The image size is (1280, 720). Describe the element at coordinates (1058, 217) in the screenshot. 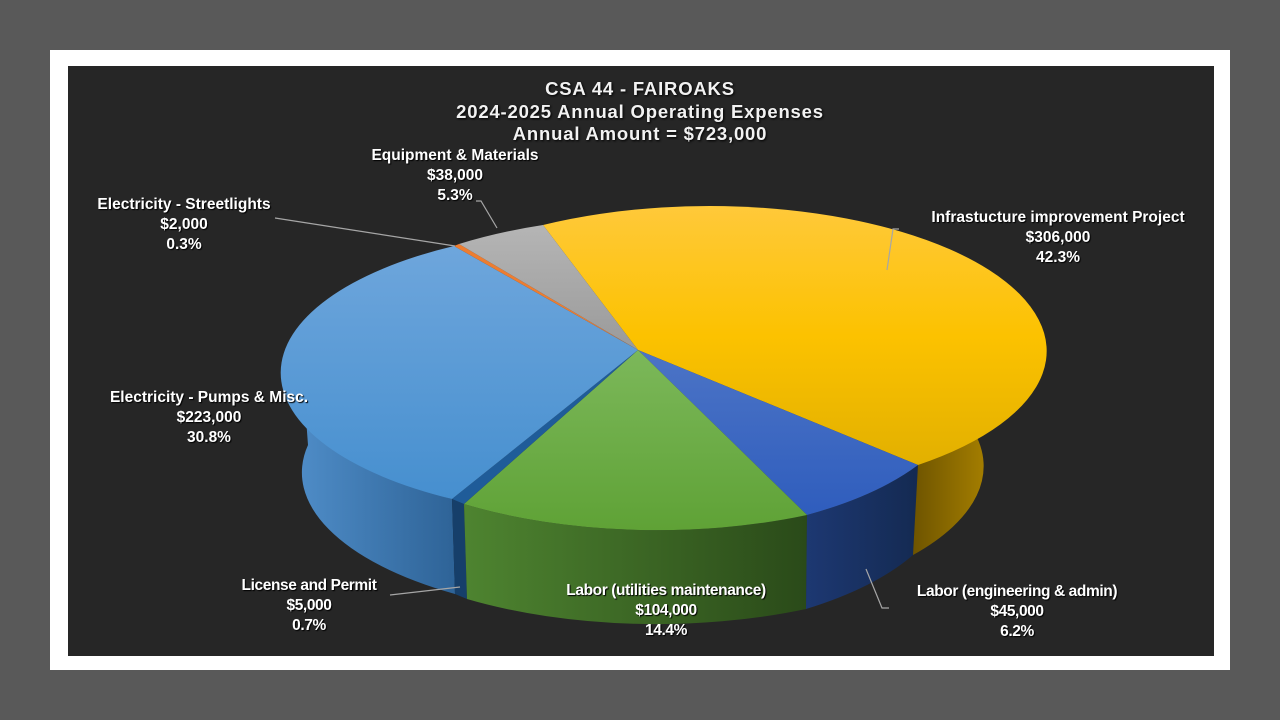

I see `label-name: Infrastucture improvement Project` at that location.